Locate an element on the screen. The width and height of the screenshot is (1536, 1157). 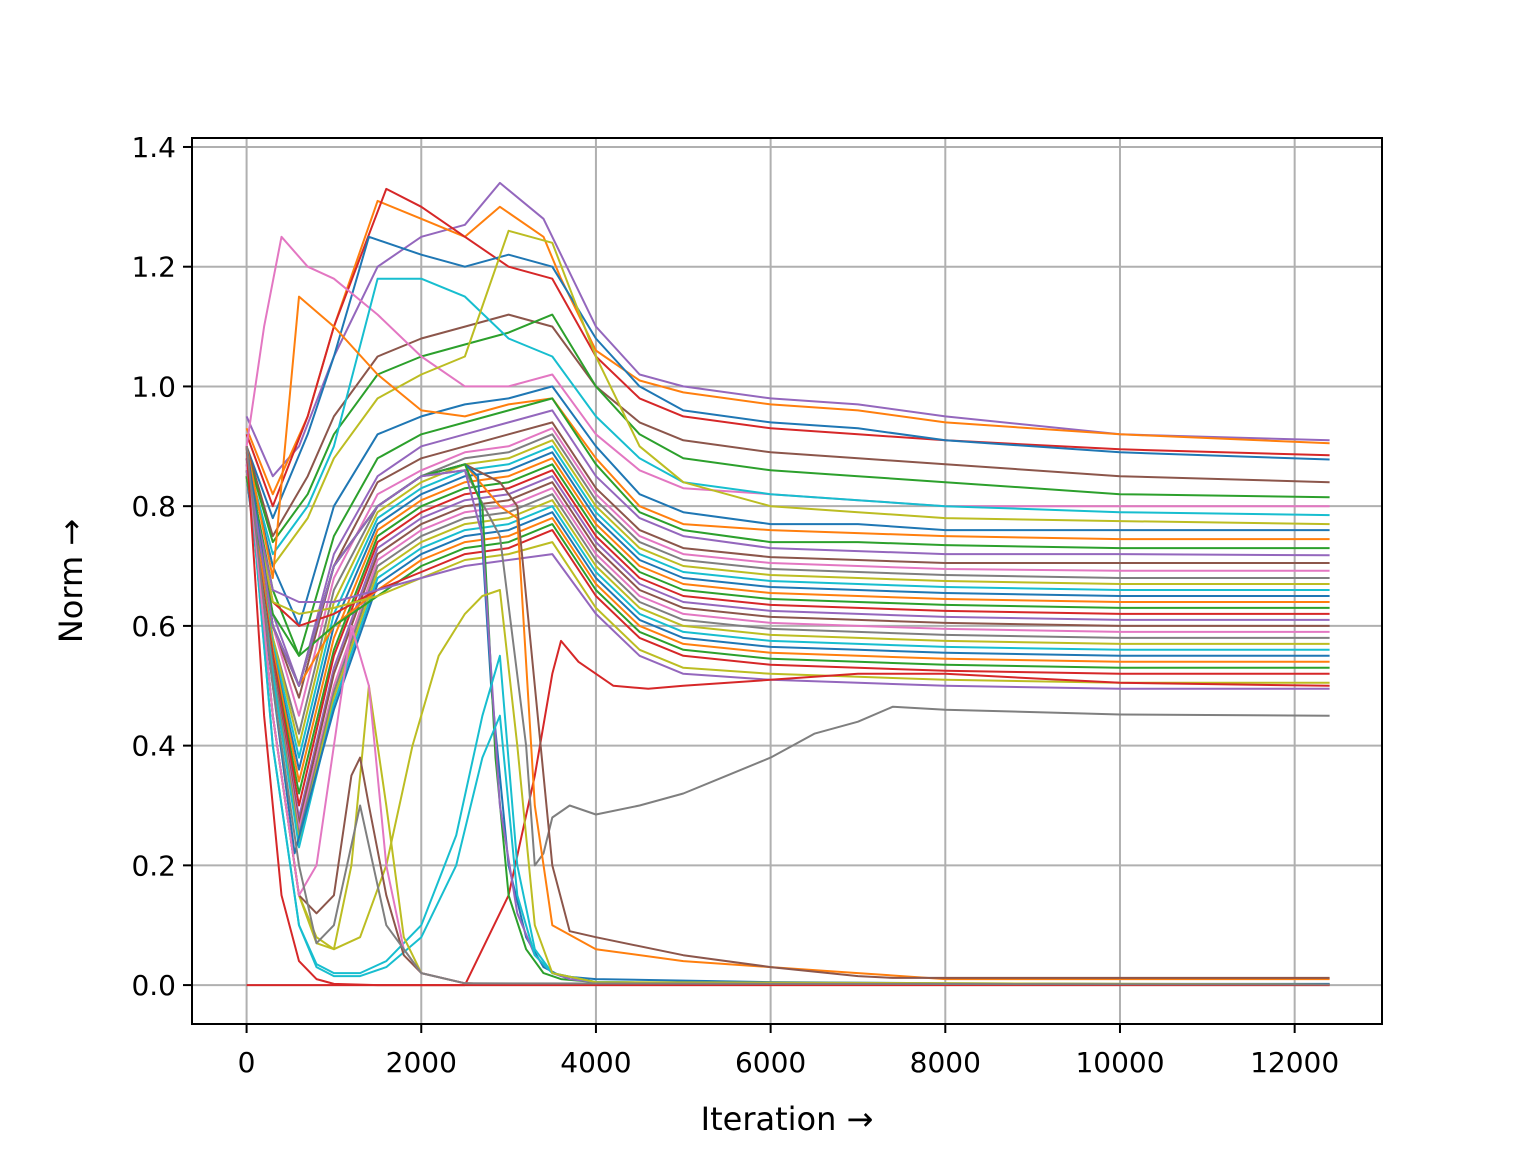
x-tick-label: 2000 is located at coordinates (421, 1062).